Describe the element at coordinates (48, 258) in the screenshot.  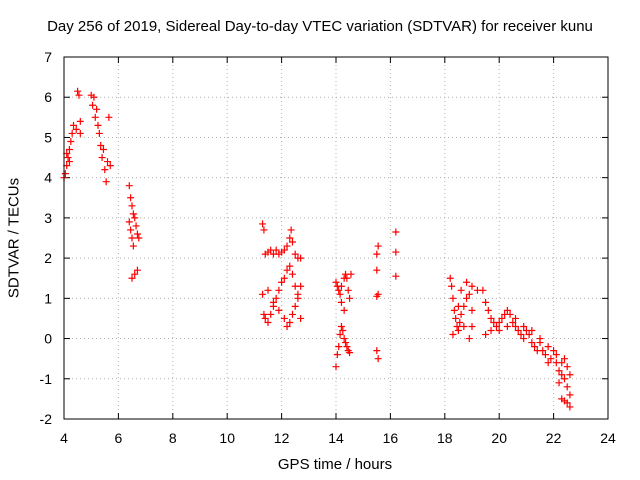
I see `y-tick-label: 2` at that location.